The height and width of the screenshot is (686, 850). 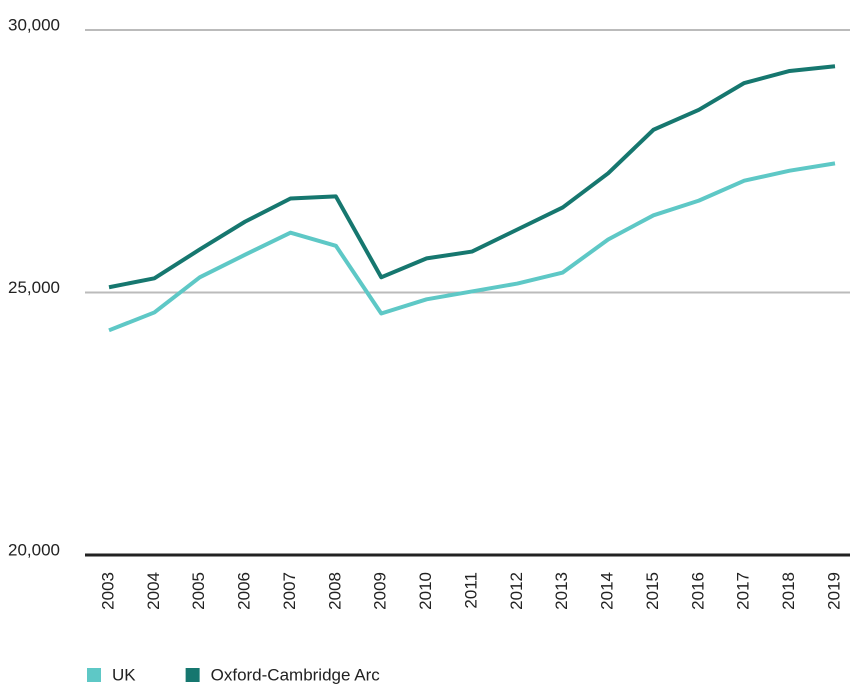 What do you see at coordinates (107, 591) in the screenshot?
I see `x-tick-label: 2003` at bounding box center [107, 591].